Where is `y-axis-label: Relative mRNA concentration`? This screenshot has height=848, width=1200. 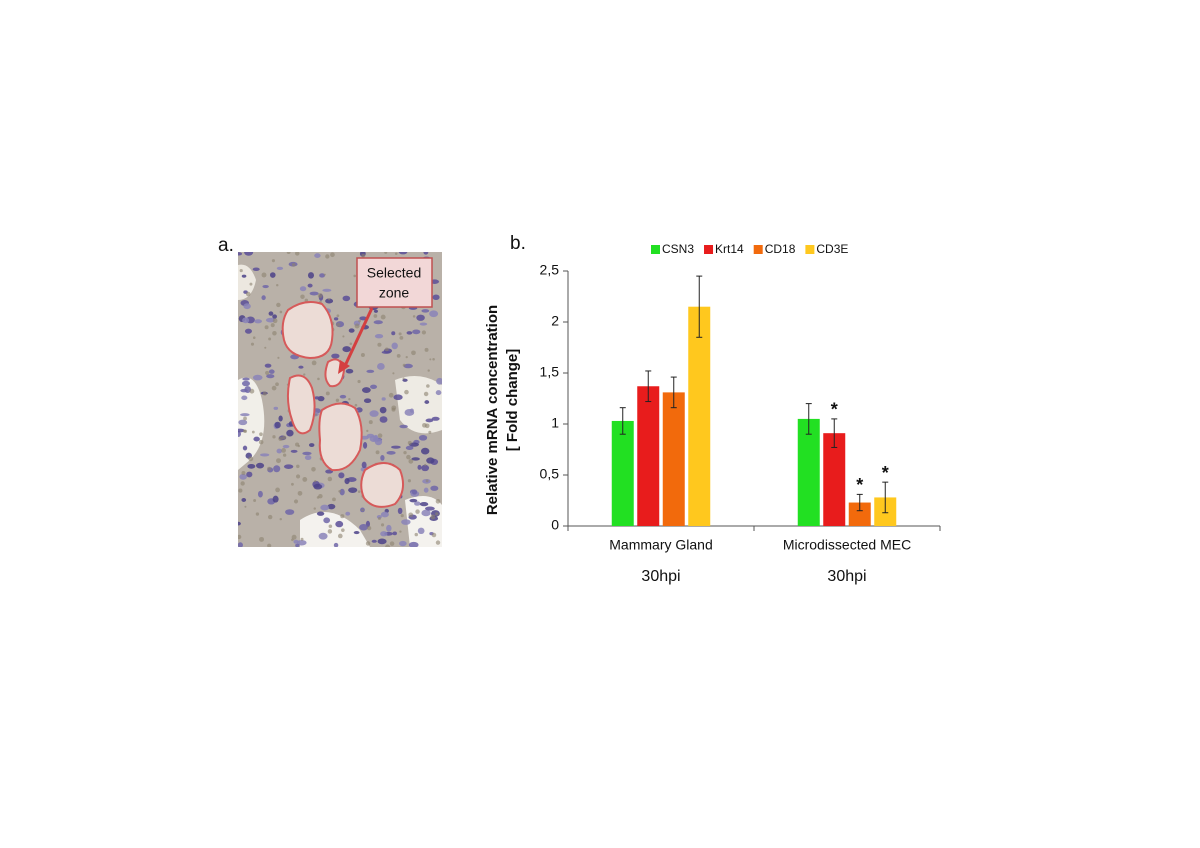 y-axis-label: Relative mRNA concentration is located at coordinates (492, 410).